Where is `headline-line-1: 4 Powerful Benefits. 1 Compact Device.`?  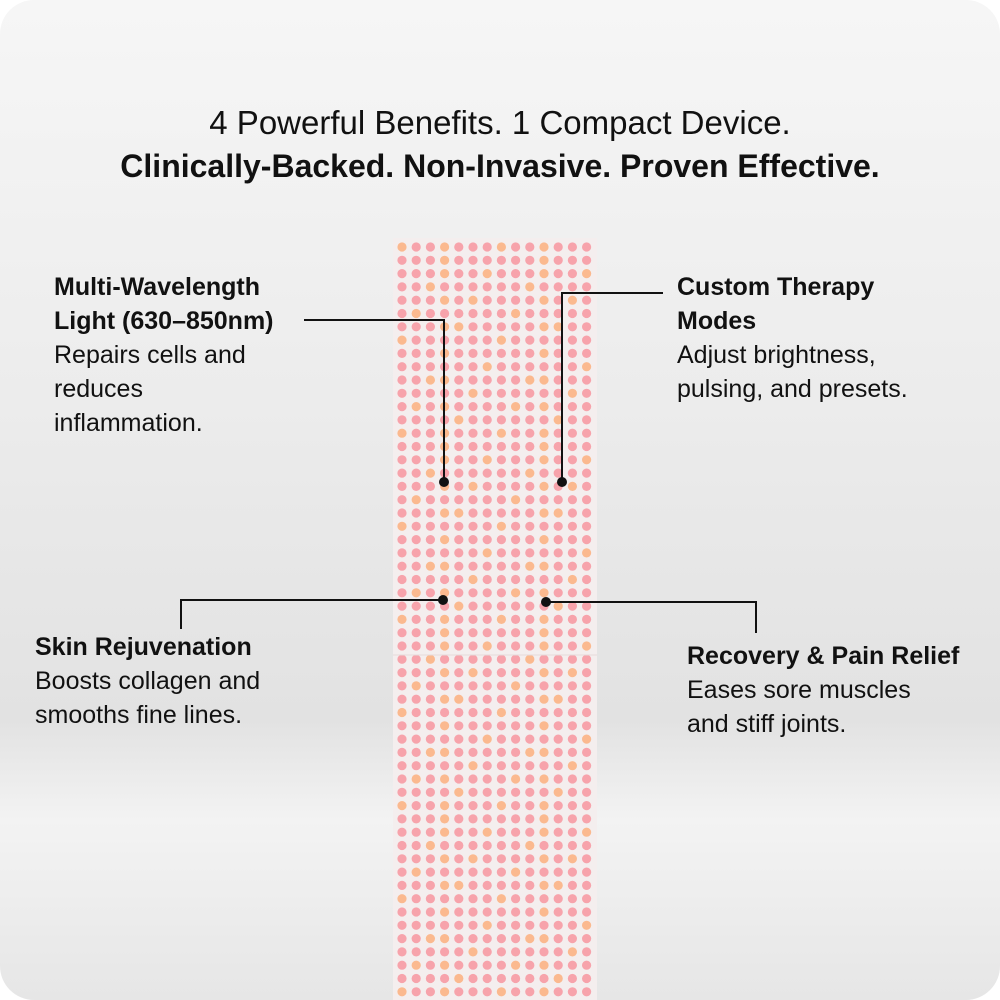
headline-line-1: 4 Powerful Benefits. 1 Compact Device. is located at coordinates (500, 122).